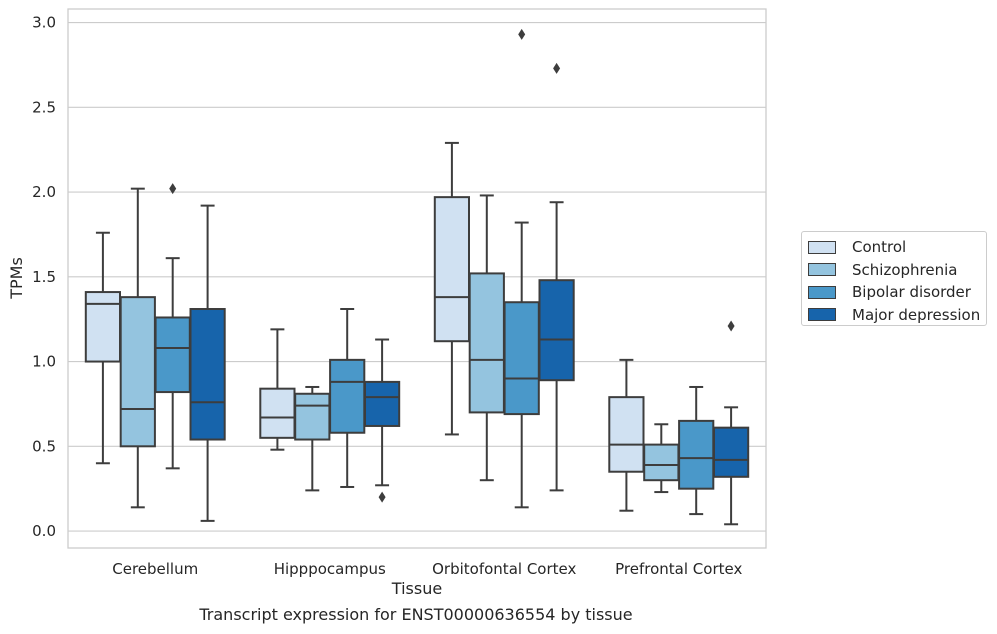  I want to click on legend-label: Bipolar disorder, so click(911, 292).